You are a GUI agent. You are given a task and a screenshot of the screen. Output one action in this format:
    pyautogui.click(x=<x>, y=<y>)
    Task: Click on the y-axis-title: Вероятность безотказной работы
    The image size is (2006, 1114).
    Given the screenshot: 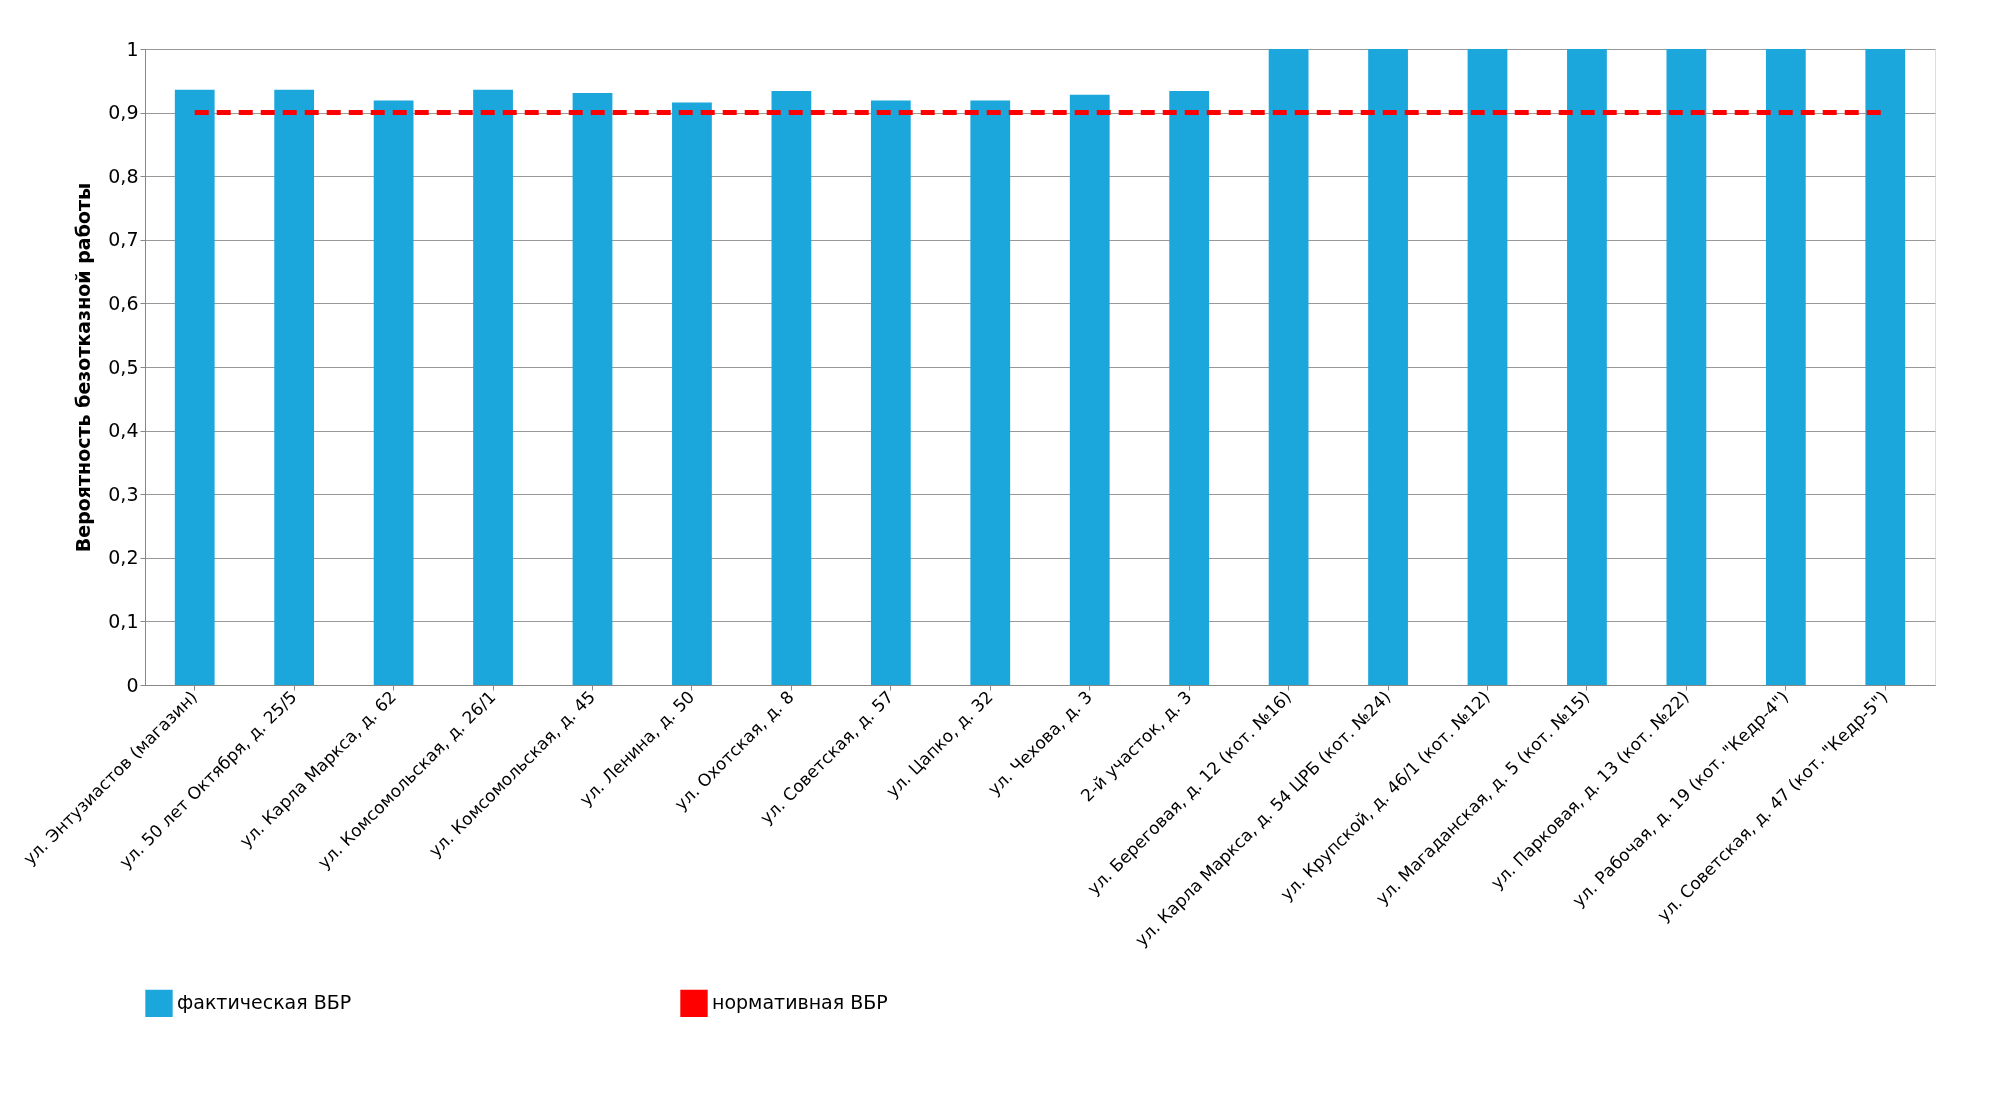 What is the action you would take?
    pyautogui.click(x=83, y=367)
    